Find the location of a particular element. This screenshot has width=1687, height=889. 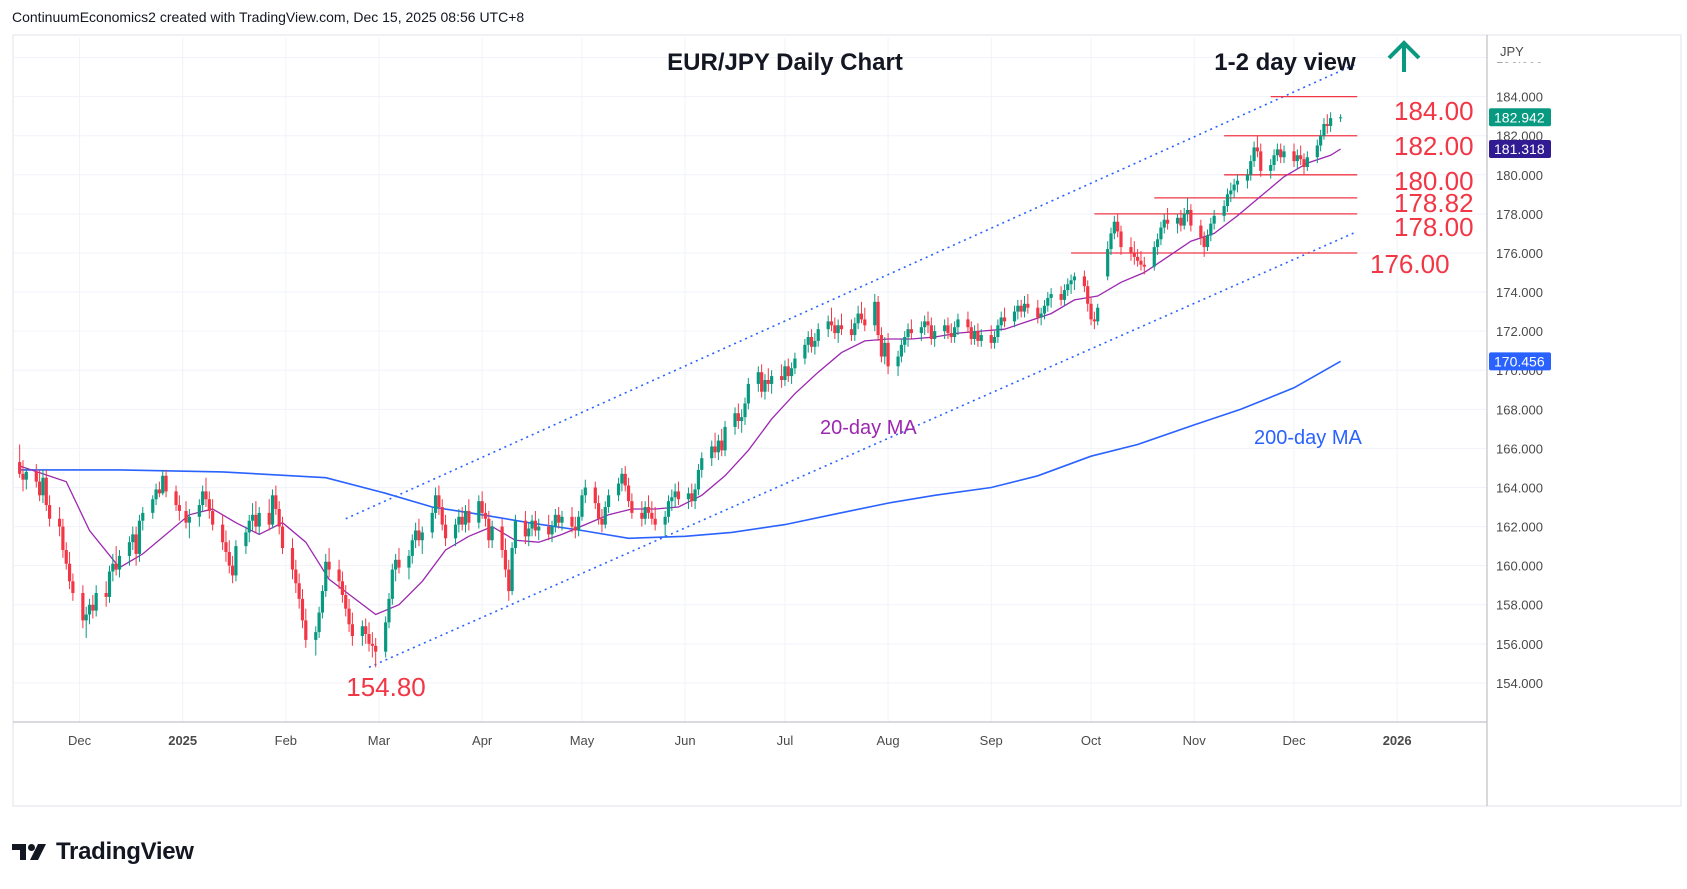

price-tick-label: 184.000 is located at coordinates (1519, 97).